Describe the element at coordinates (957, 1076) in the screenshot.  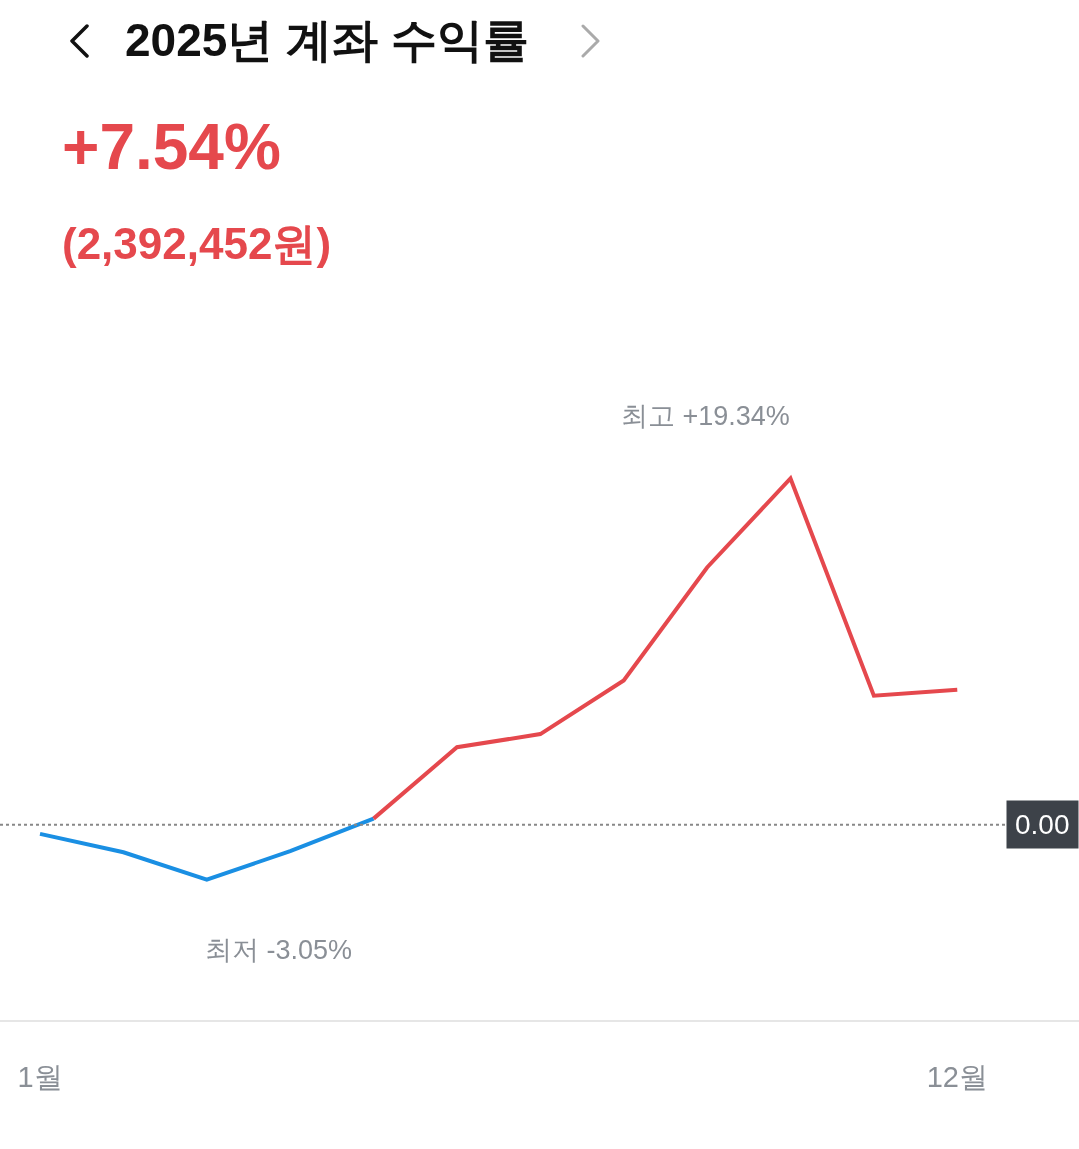
I see `x-tick-label: 12월` at that location.